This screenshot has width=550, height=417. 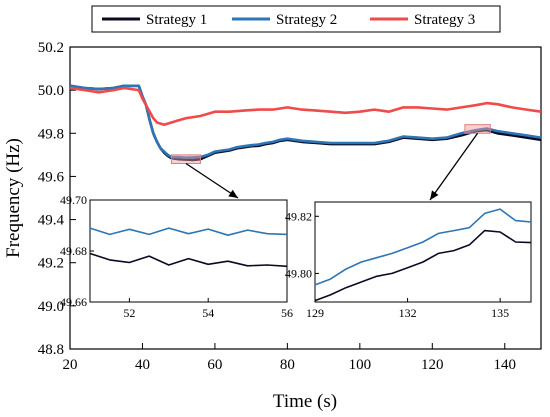 I want to click on y-tick-label: 49.6, so click(x=51, y=177).